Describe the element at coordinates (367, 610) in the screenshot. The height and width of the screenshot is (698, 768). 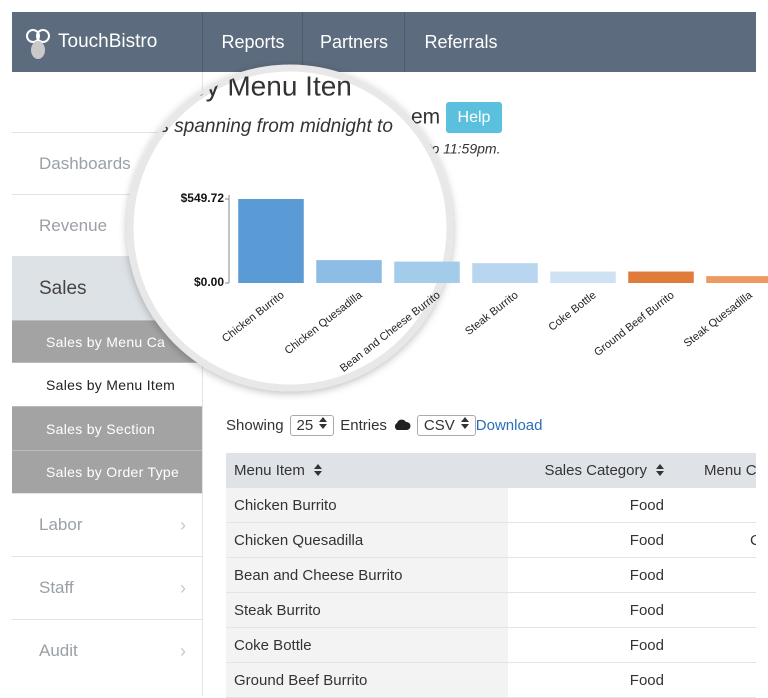
I see `table-cell: Steak Burrito` at that location.